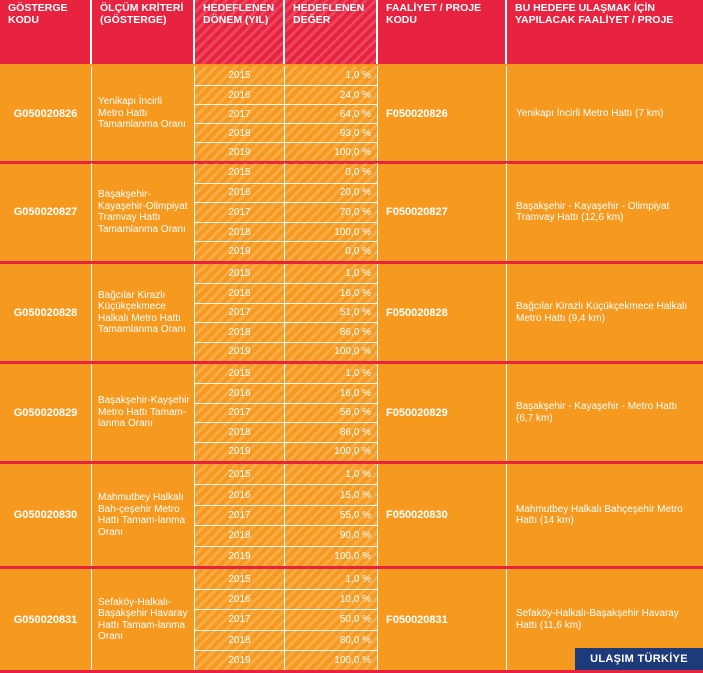  I want to click on value-column: 1,0 % 16,0 % 56,0 % 86,0 % 100,0 %, so click(331, 412).